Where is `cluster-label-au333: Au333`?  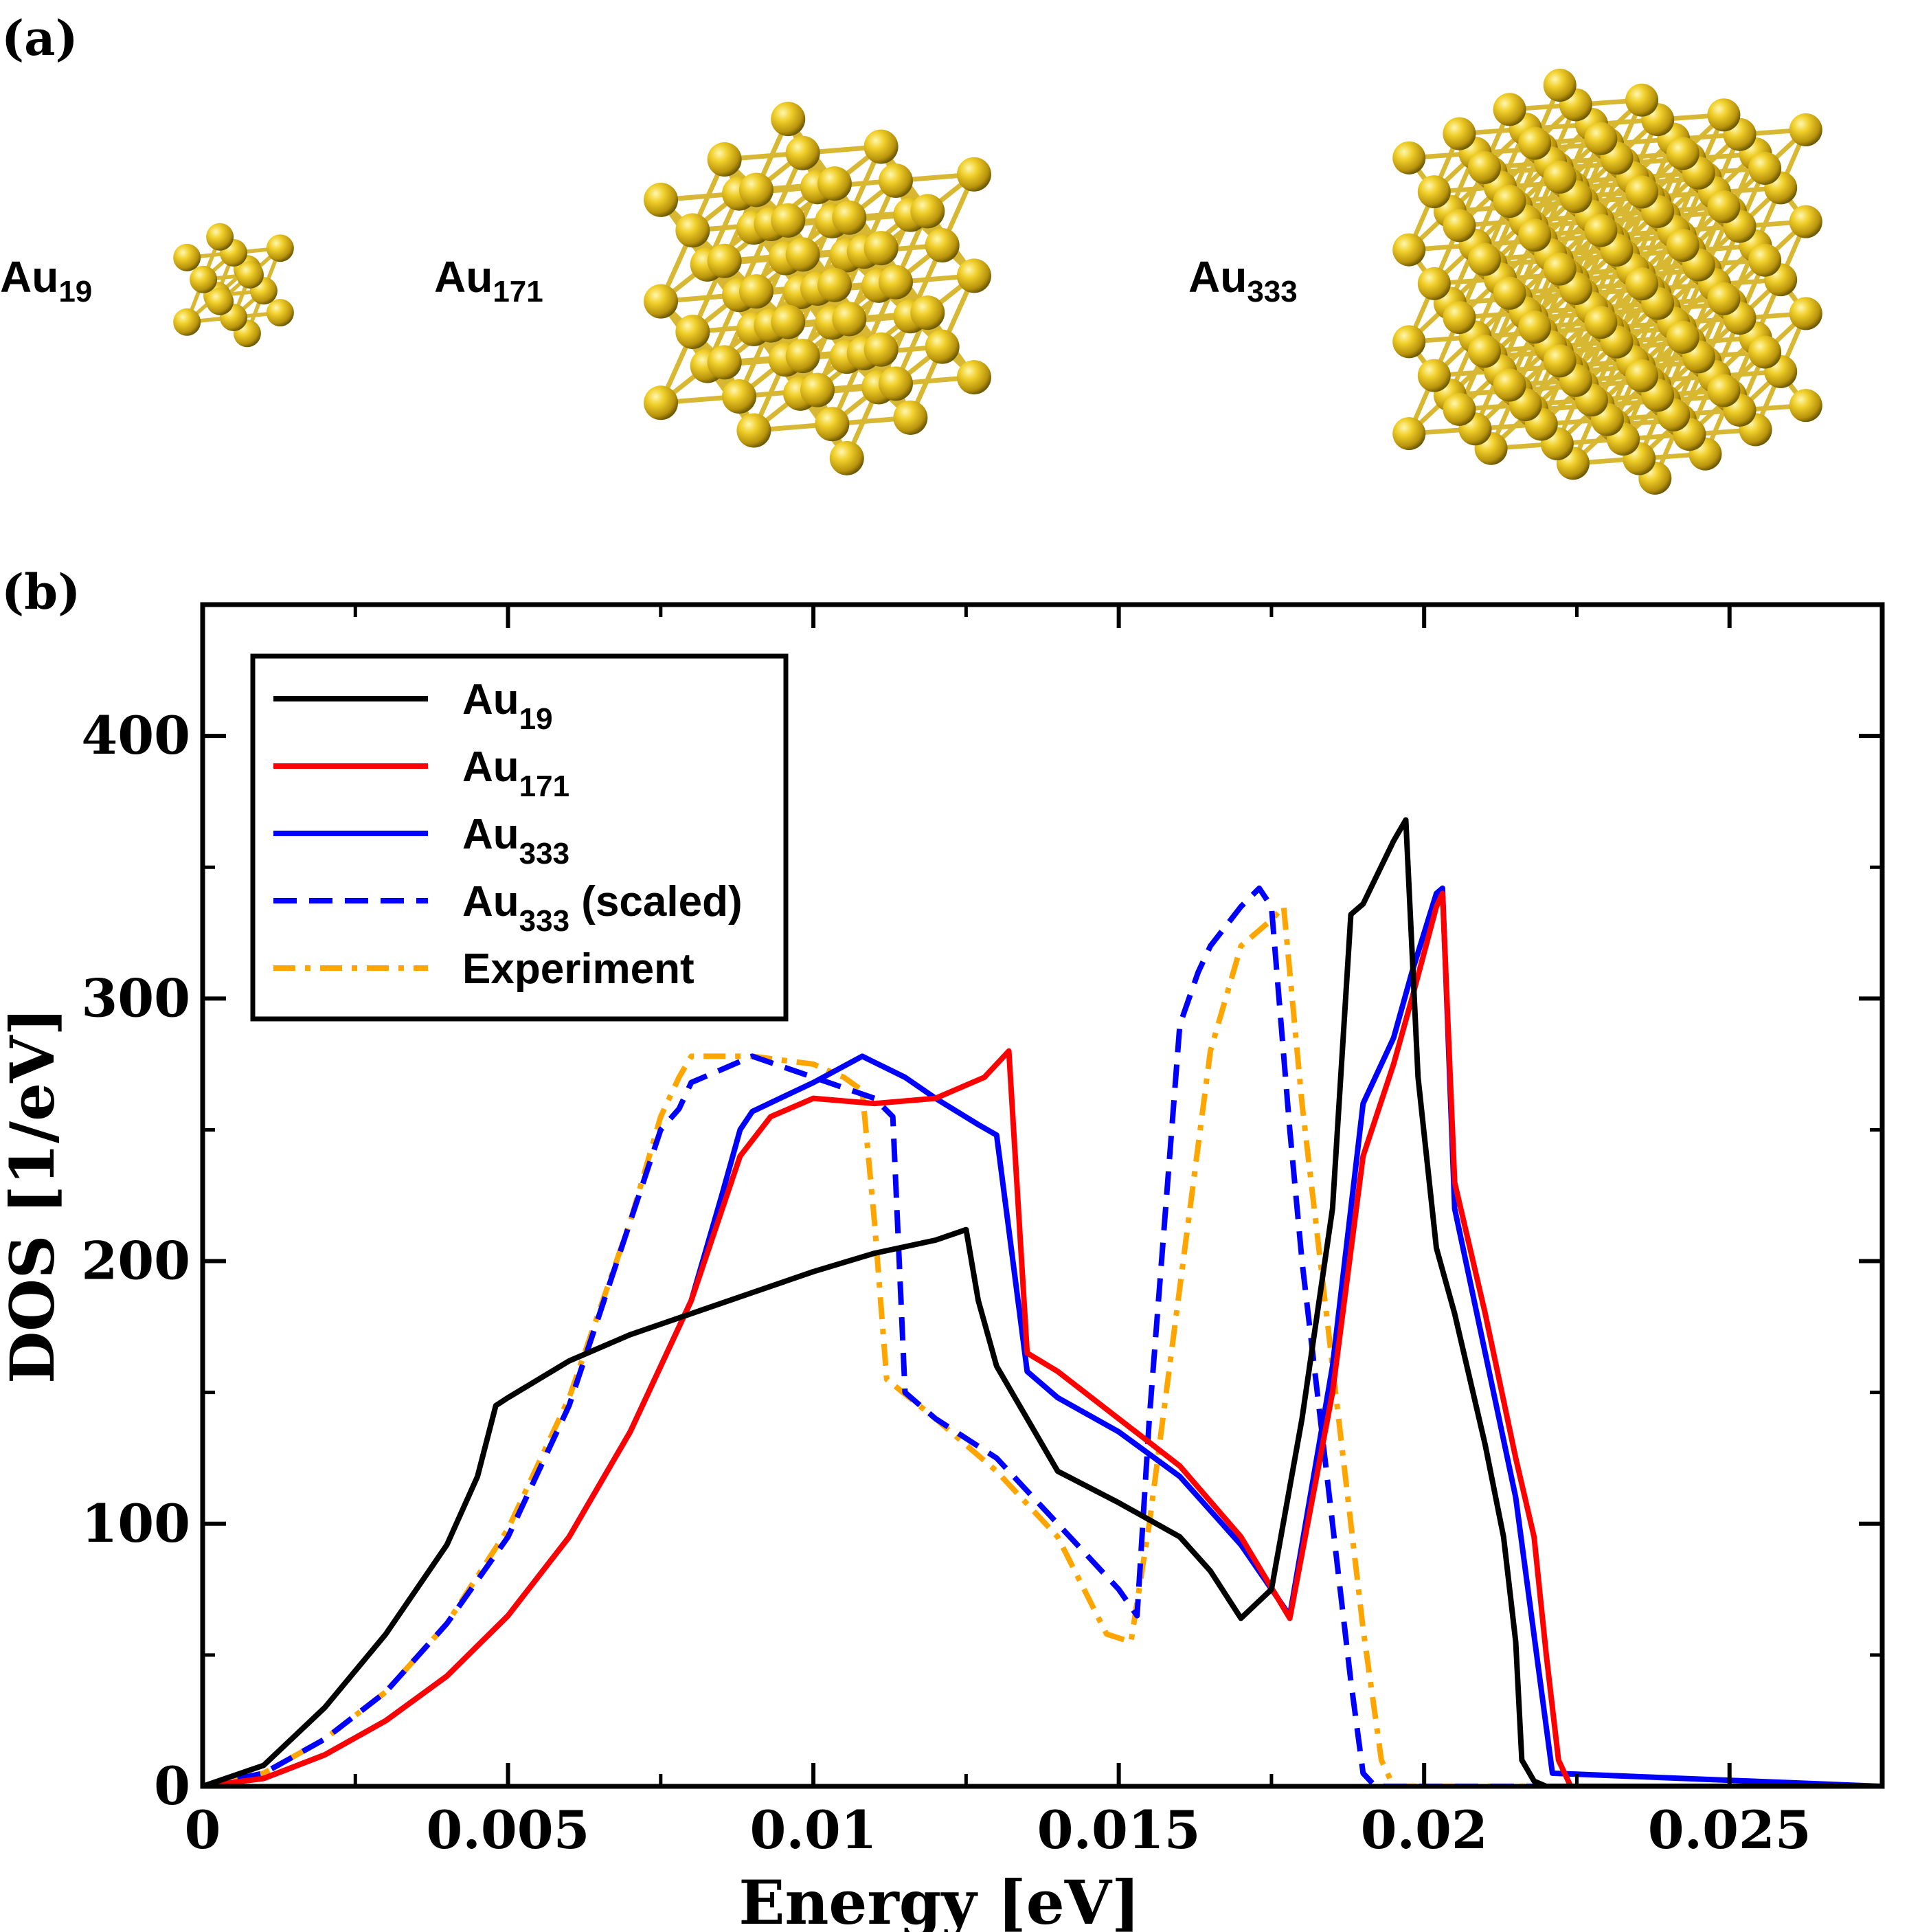 cluster-label-au333: Au333 is located at coordinates (1243, 280).